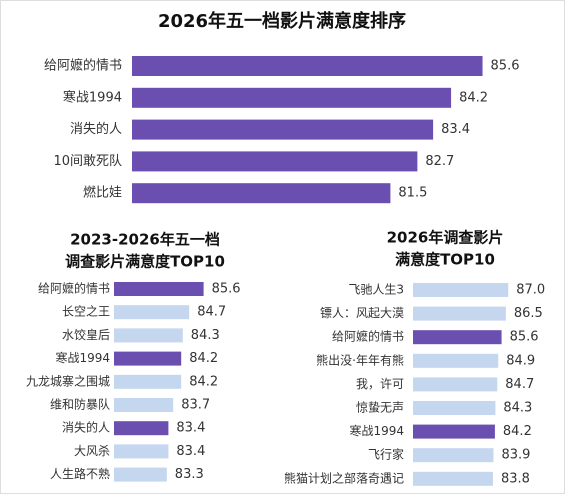  Describe the element at coordinates (92, 450) in the screenshot. I see `category-label: 大风杀` at that location.